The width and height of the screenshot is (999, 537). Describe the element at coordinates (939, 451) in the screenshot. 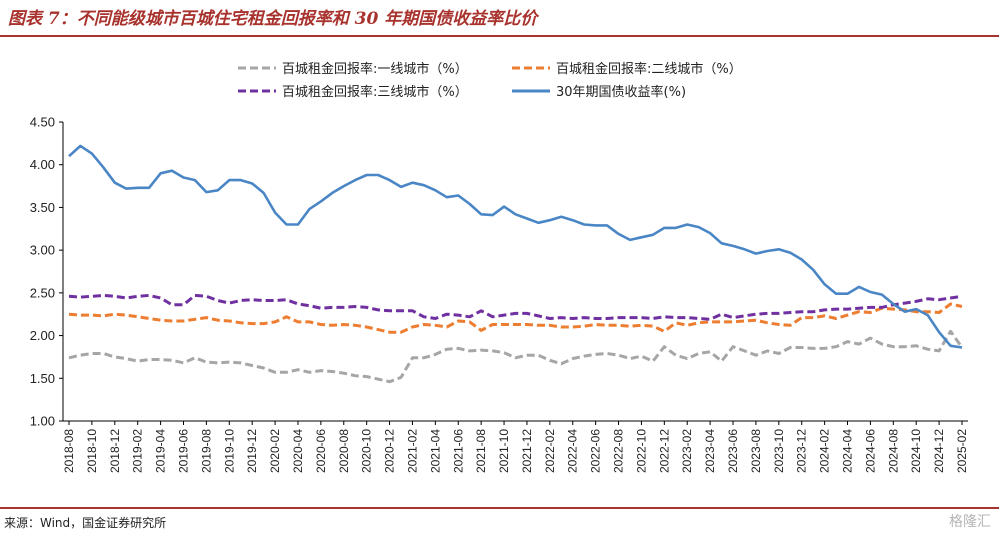

I see `x-tick-label: 2024-12` at that location.